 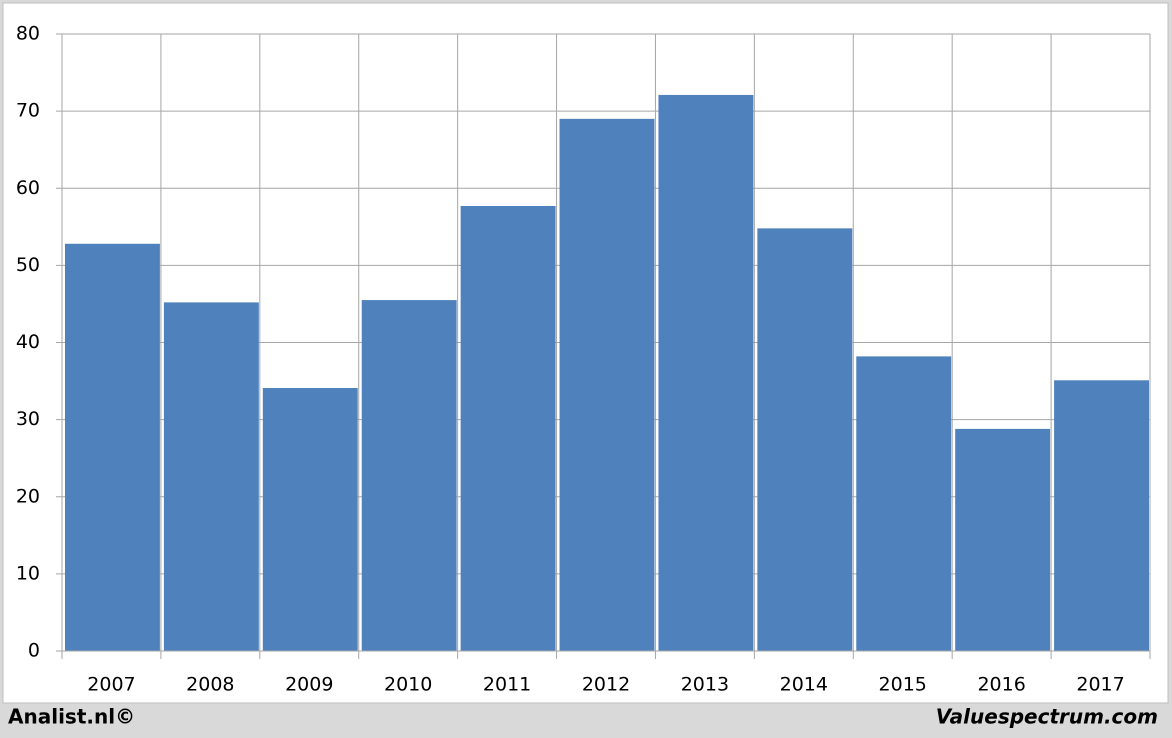 I want to click on x-tick-label: 2012, so click(x=606, y=685).